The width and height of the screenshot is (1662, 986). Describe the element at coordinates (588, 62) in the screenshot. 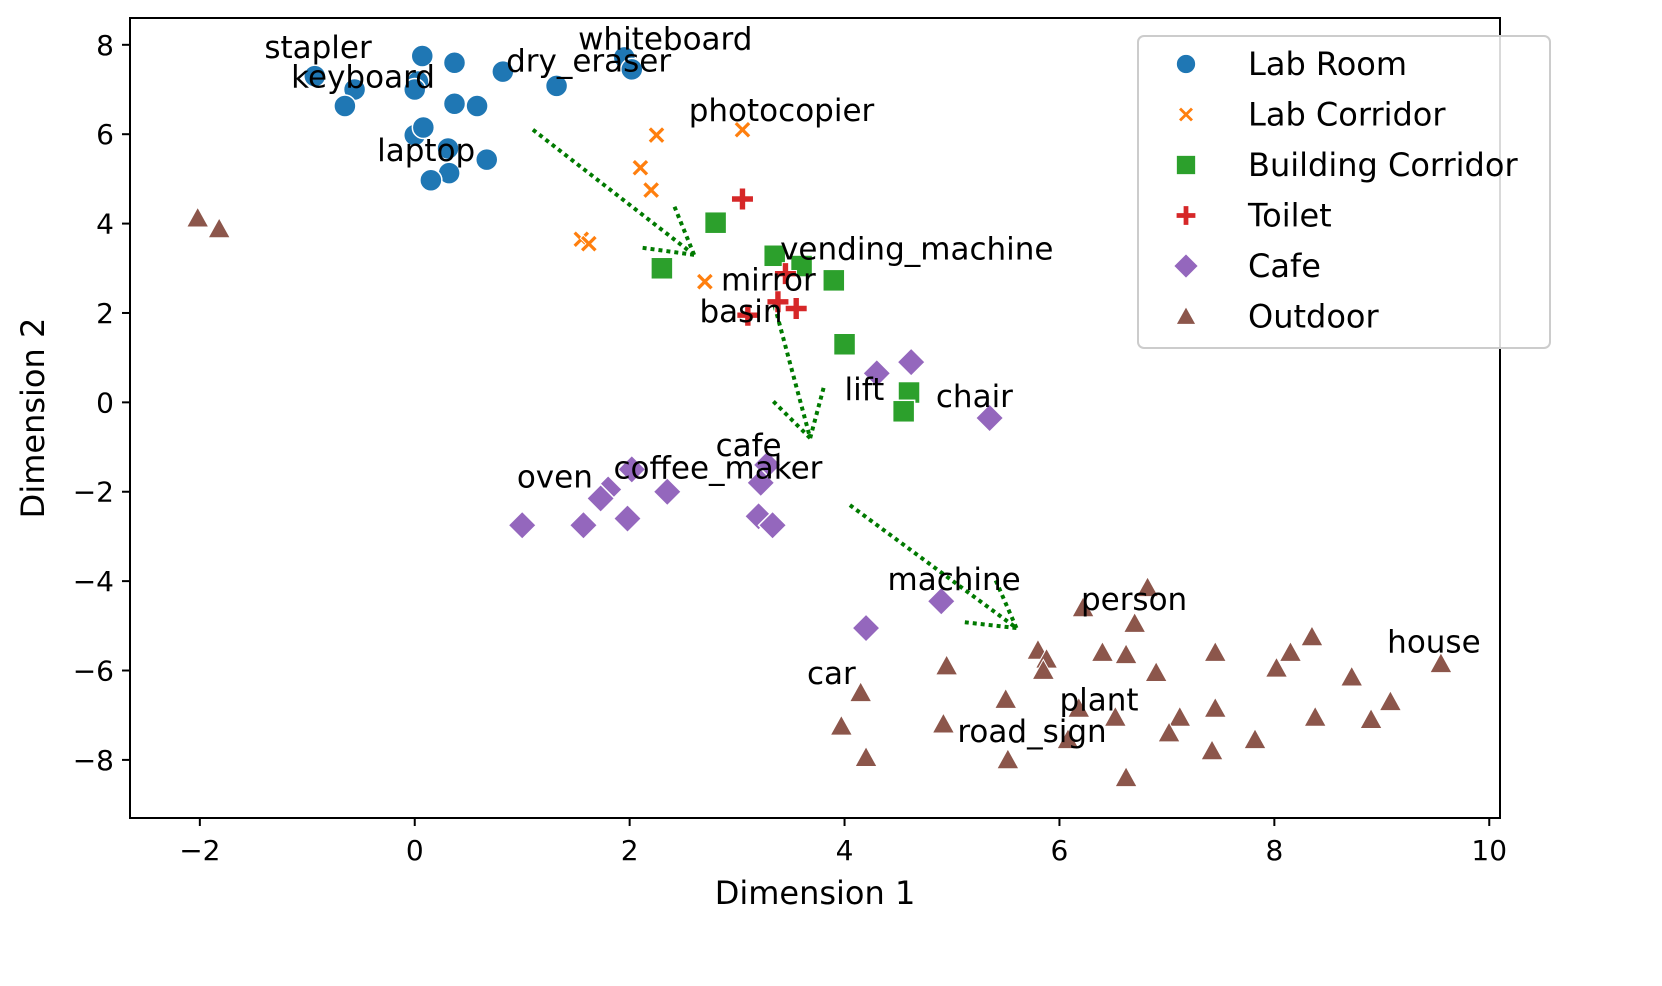

I see `point-label-dry-eraser: dry_eraser` at that location.